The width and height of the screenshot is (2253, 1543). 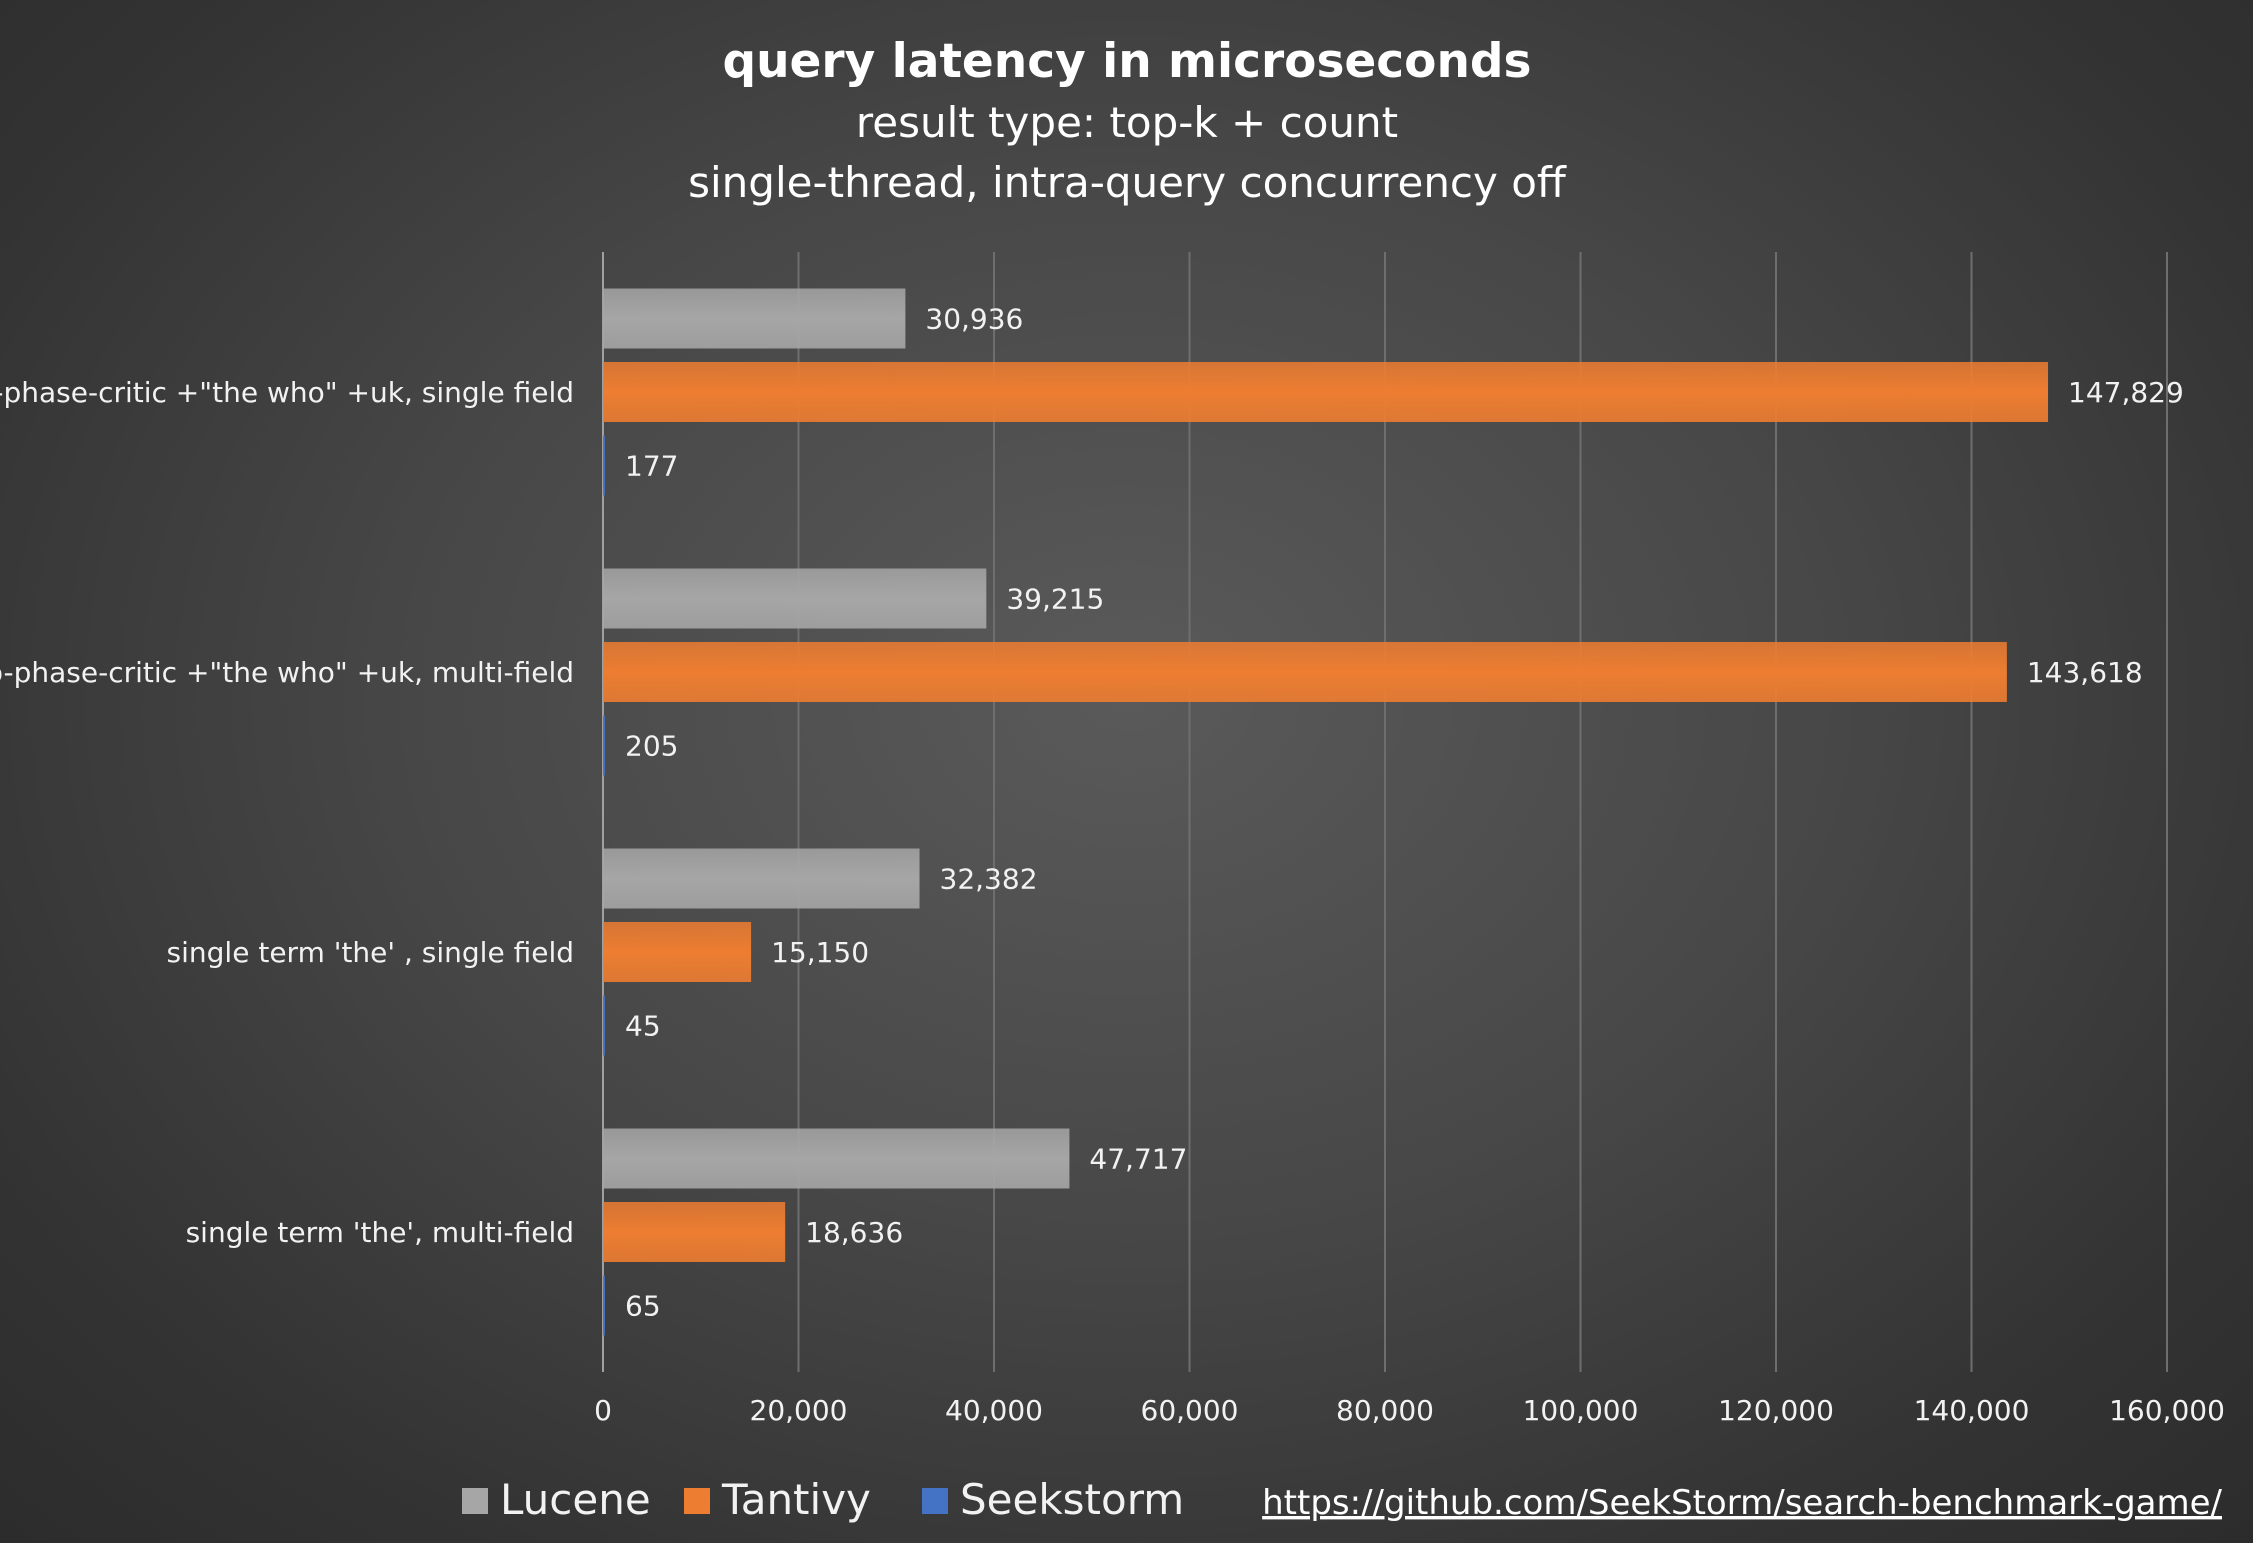 I want to click on data-label: 45, so click(x=643, y=1026).